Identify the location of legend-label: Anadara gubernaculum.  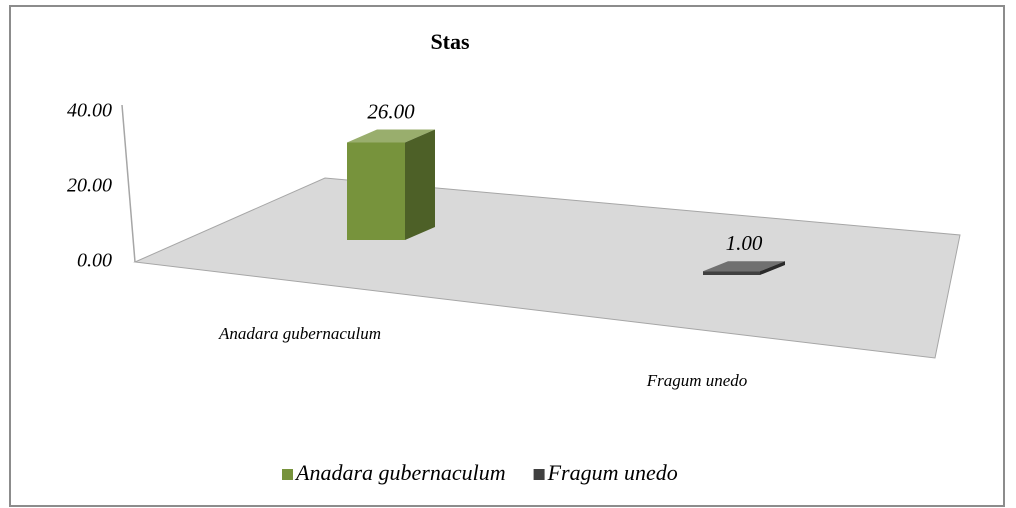
(400, 472).